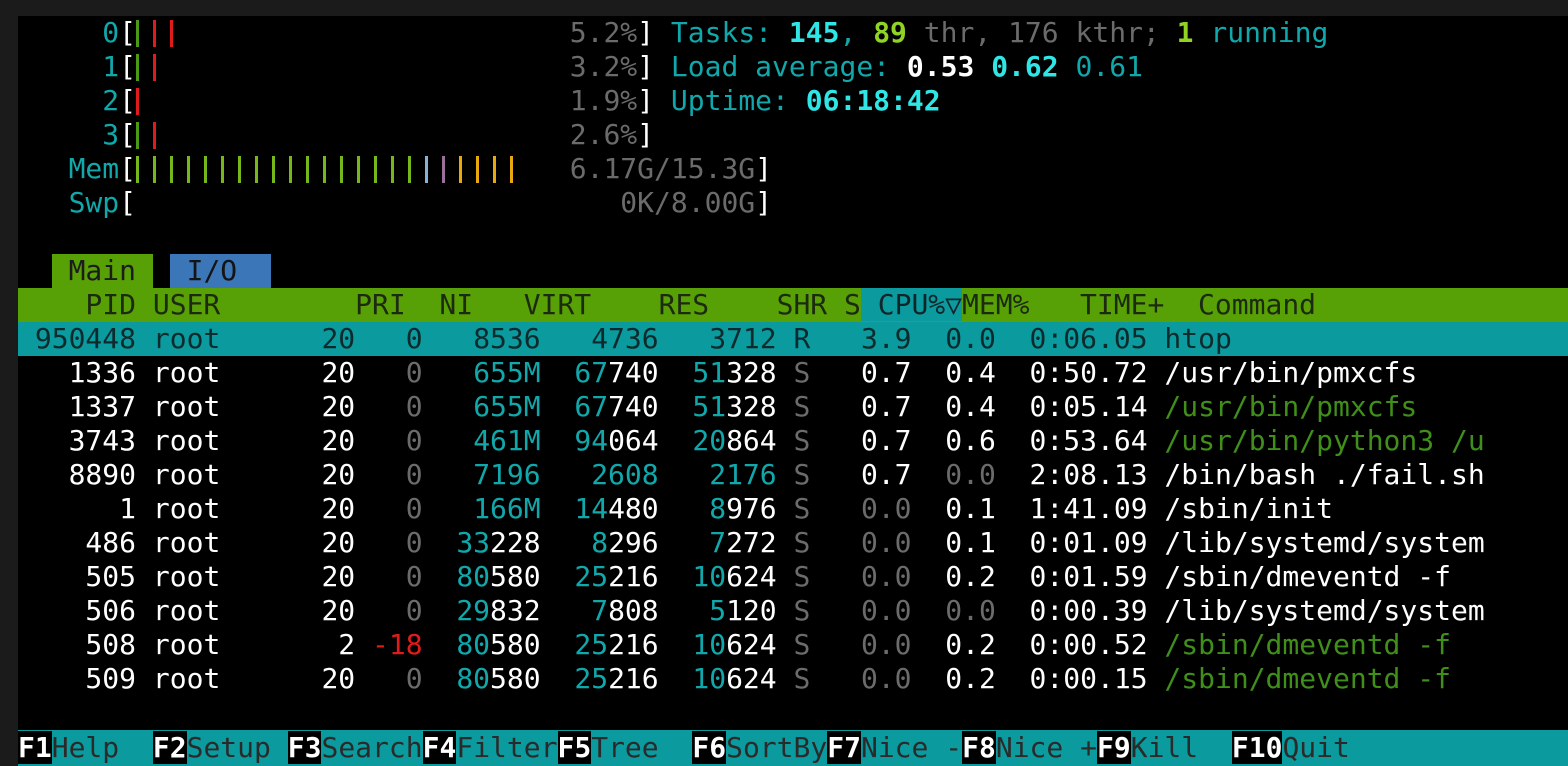 This screenshot has height=766, width=1568. What do you see at coordinates (844, 747) in the screenshot?
I see `fkey-f7: F7` at bounding box center [844, 747].